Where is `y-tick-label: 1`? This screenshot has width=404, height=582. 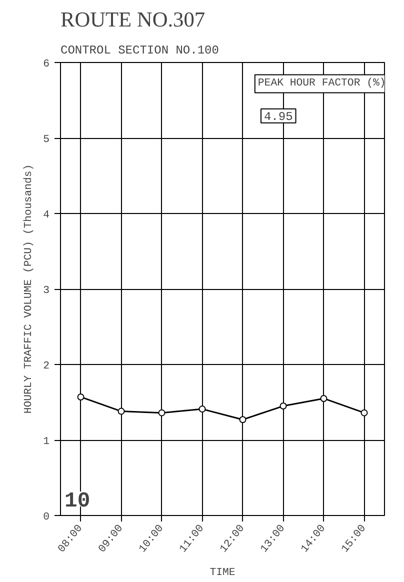 y-tick-label: 1 is located at coordinates (46, 442).